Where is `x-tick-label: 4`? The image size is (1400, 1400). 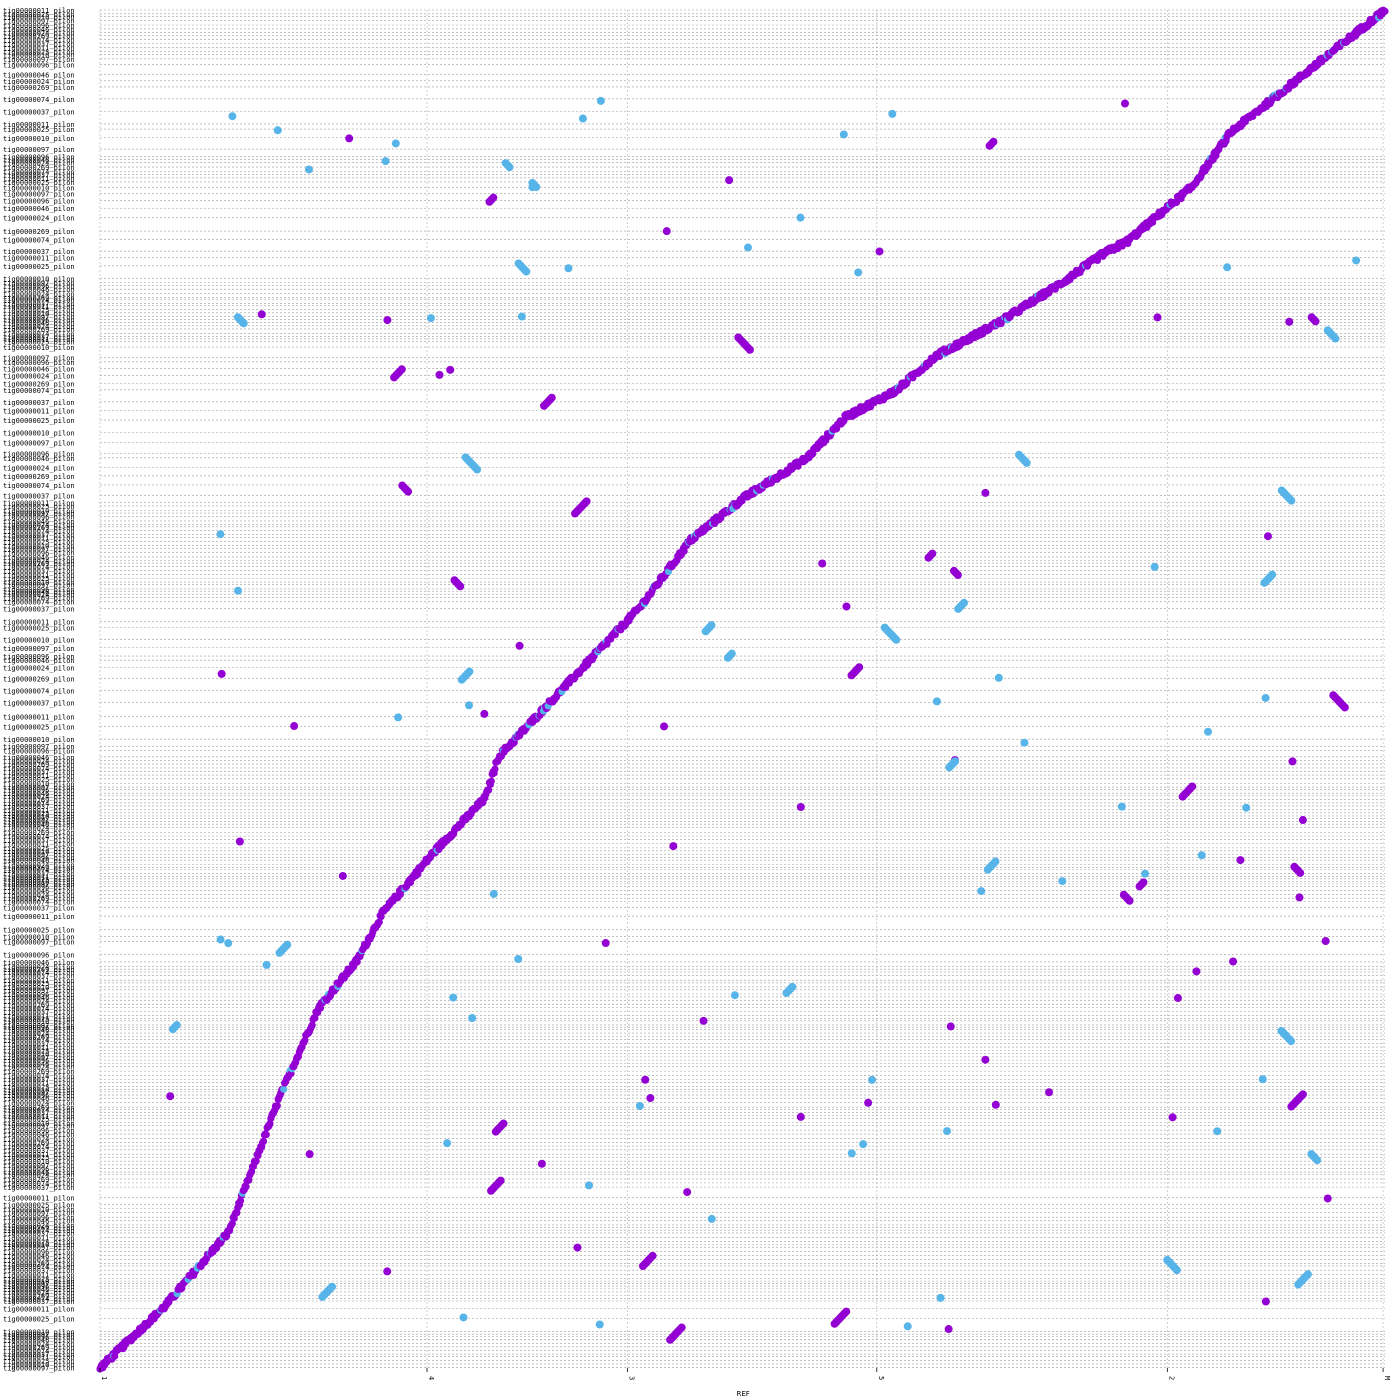 x-tick-label: 4 is located at coordinates (431, 1378).